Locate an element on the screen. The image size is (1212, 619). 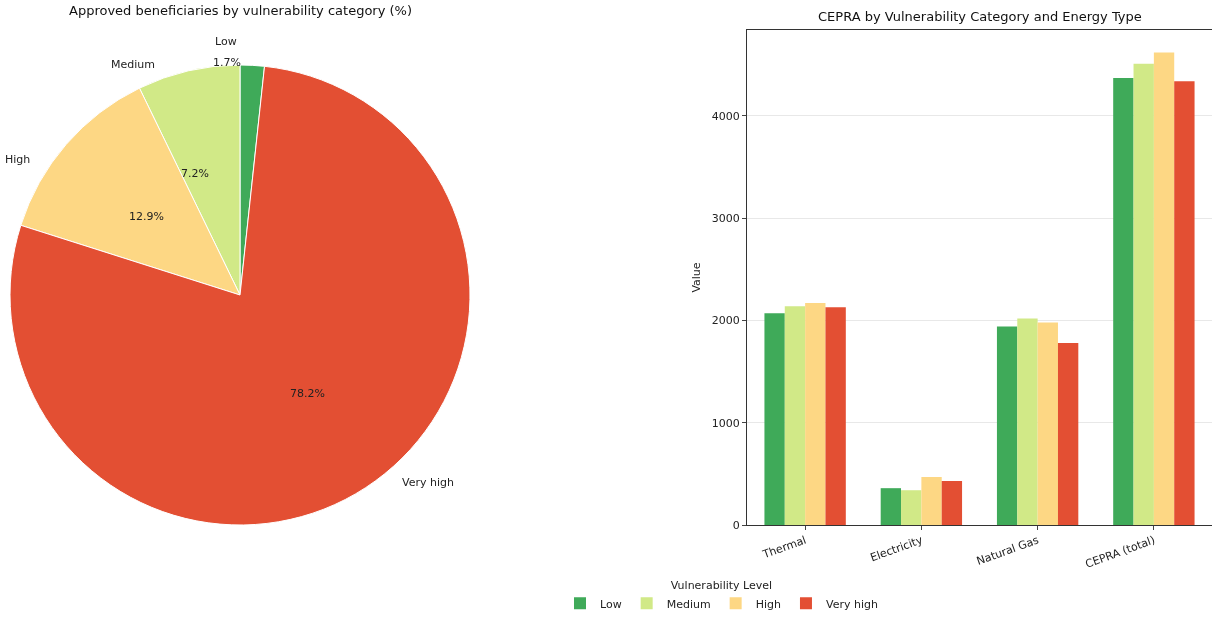
y-tick-label: 4000 is located at coordinates (725, 116).